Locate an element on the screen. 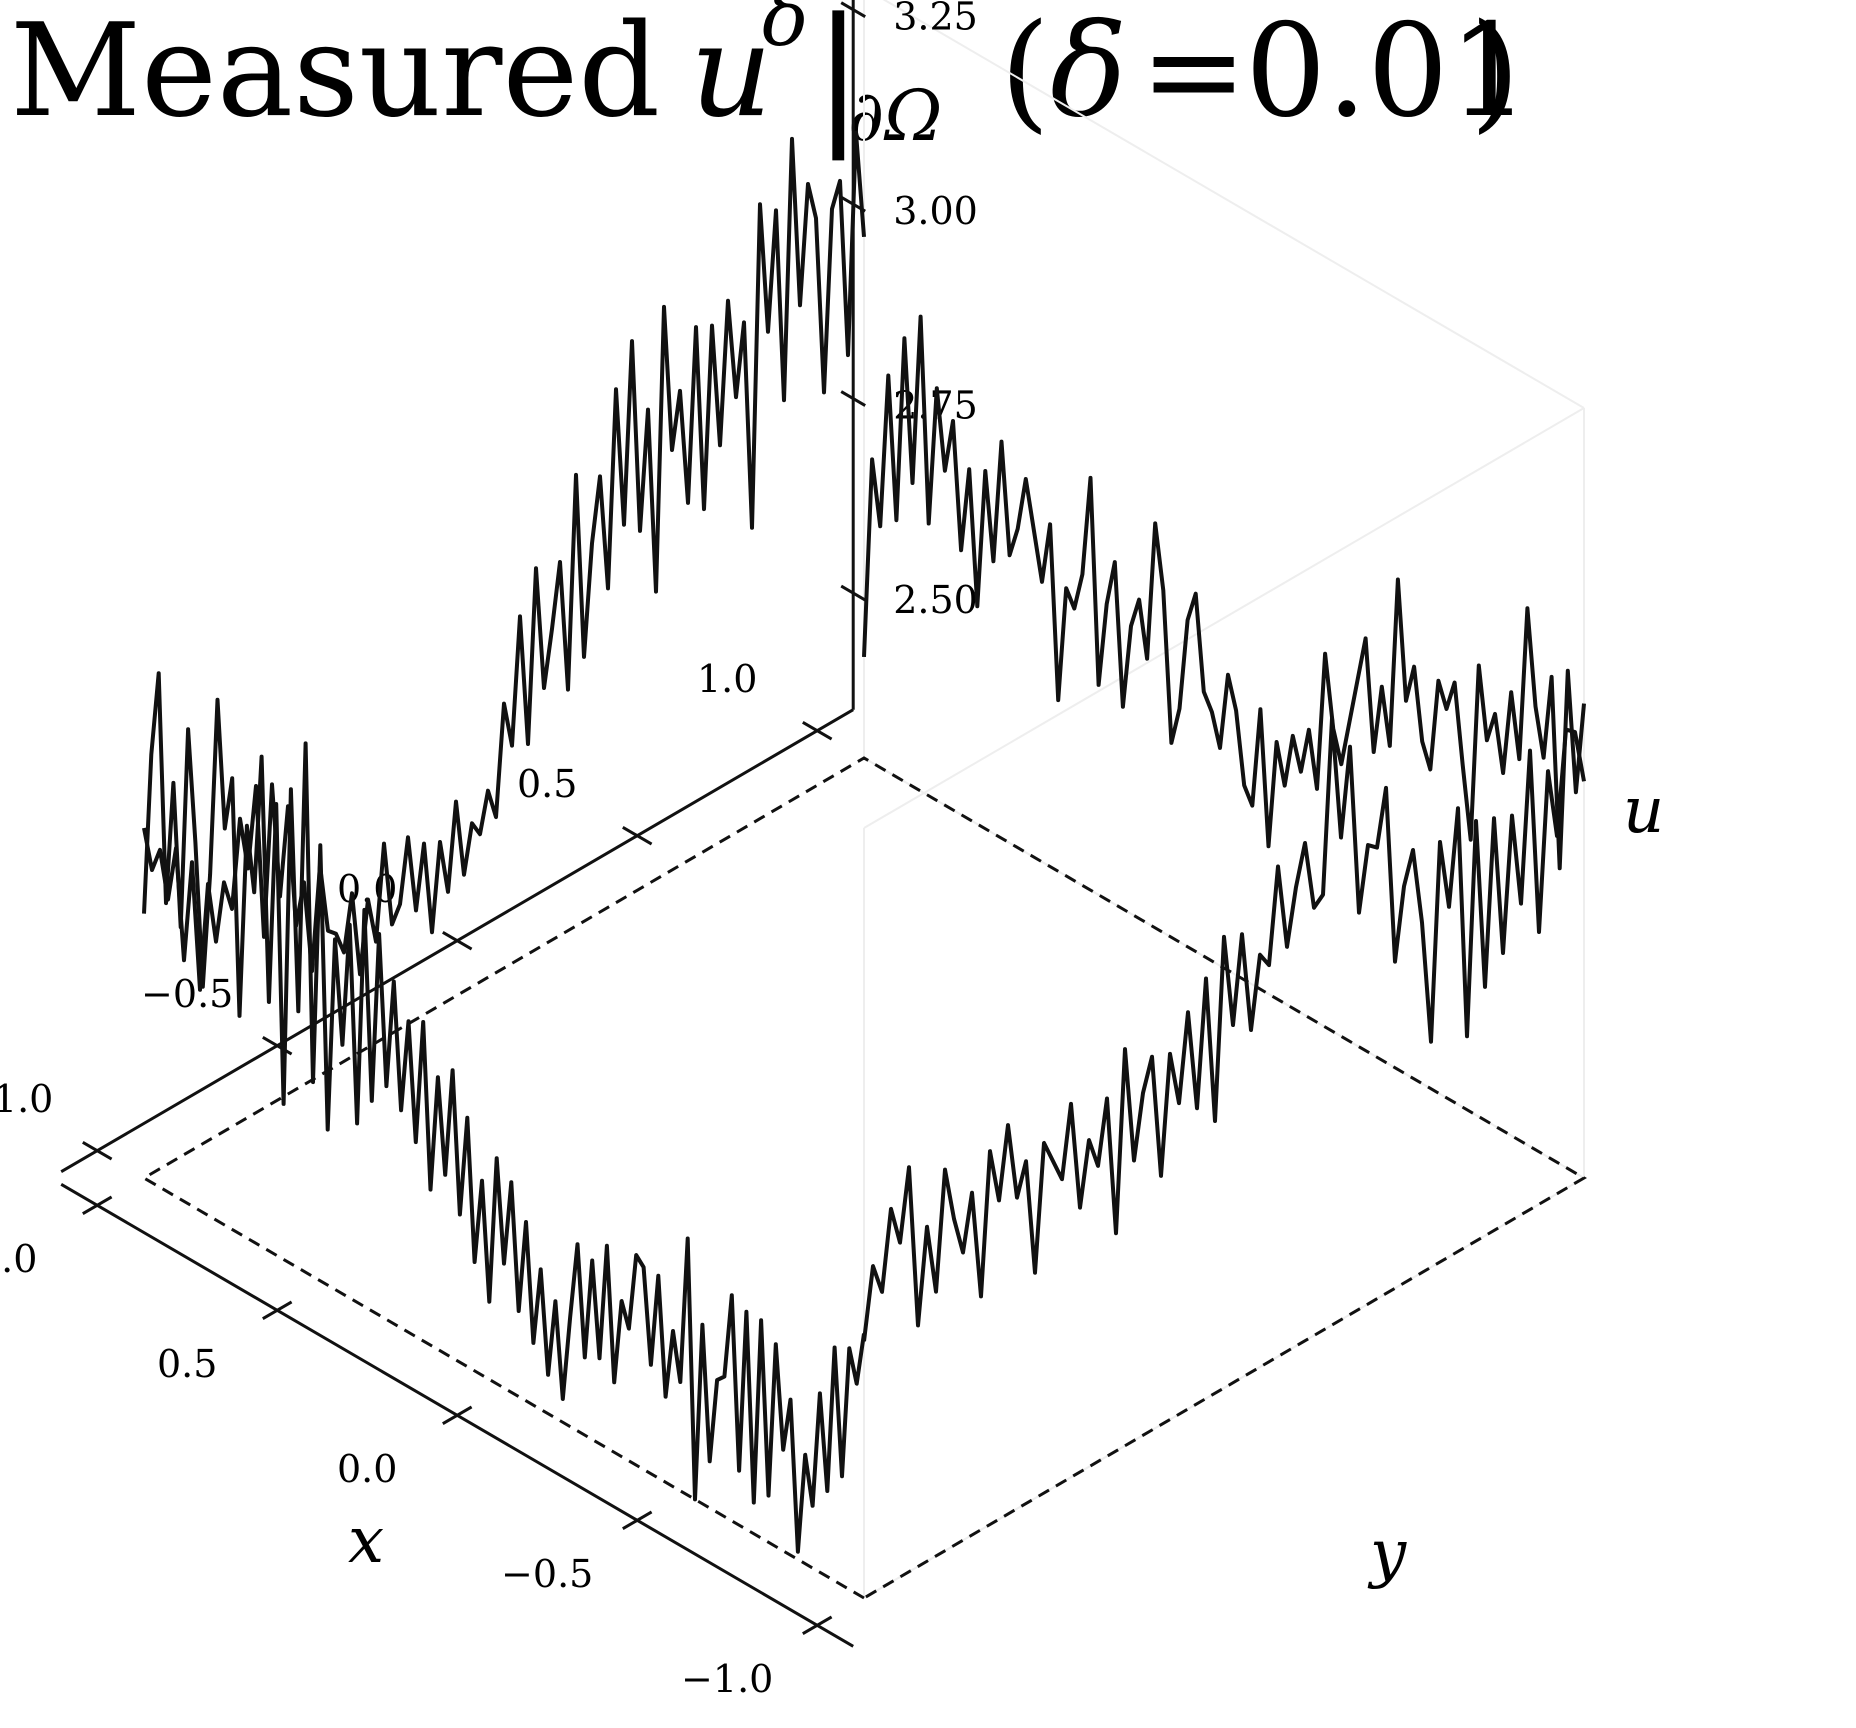  title-variable: u is located at coordinates (731, 73).